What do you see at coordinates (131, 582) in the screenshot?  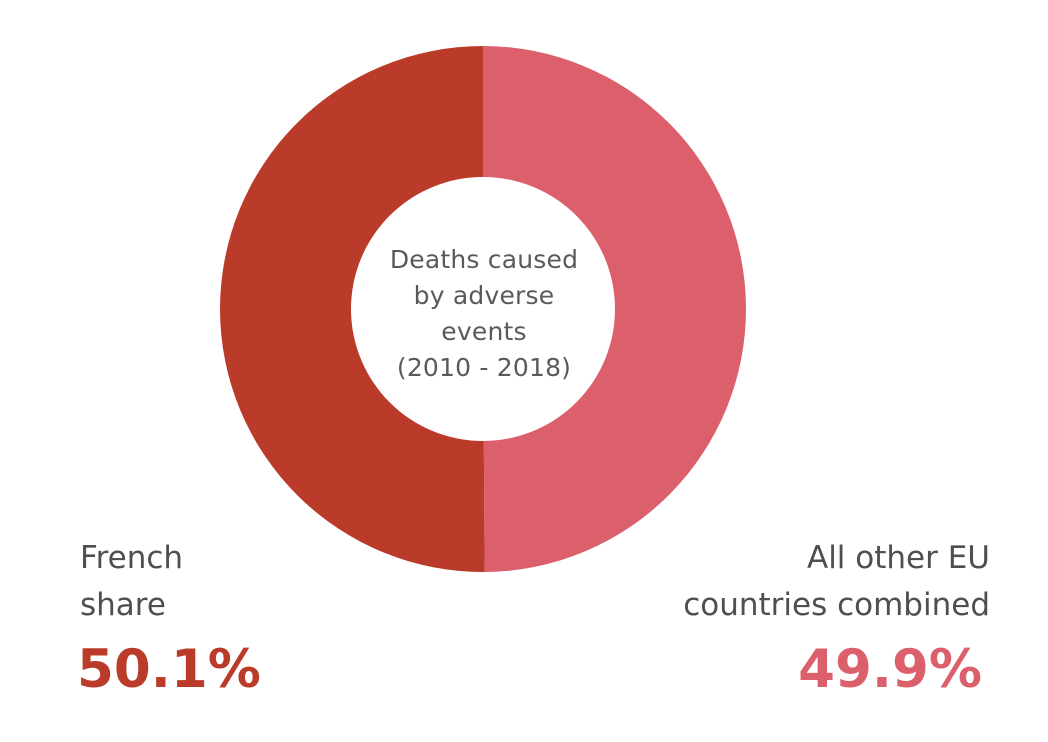 I see `french-share-label: French share` at bounding box center [131, 582].